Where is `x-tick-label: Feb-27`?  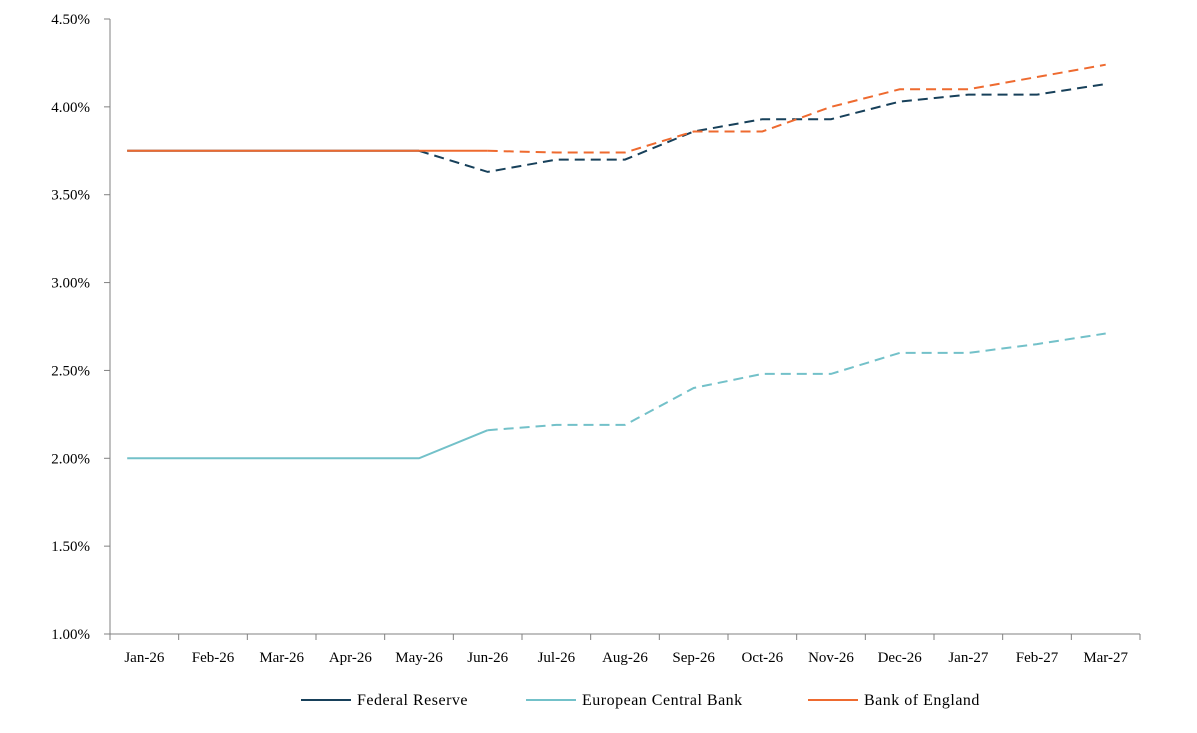 x-tick-label: Feb-27 is located at coordinates (1037, 658).